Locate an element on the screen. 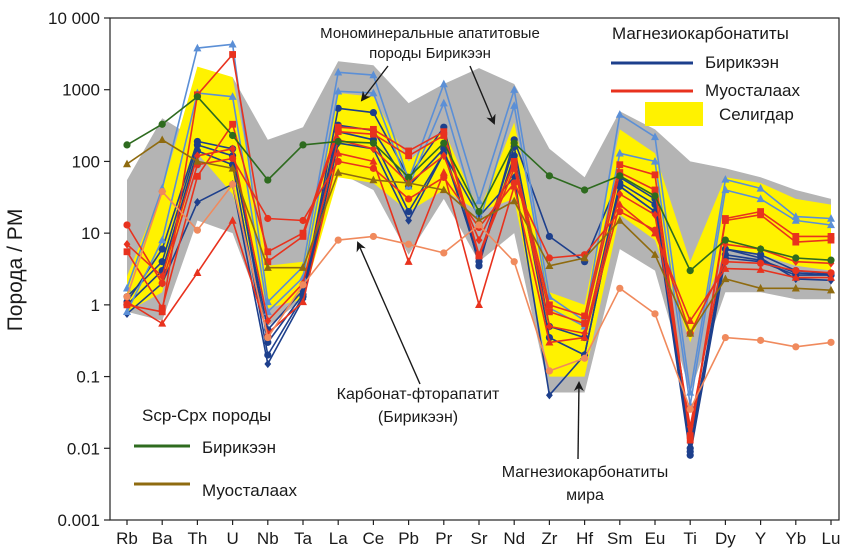 Image resolution: width=842 pixels, height=550 pixels. x-tick-label-y: Y is located at coordinates (760, 538).